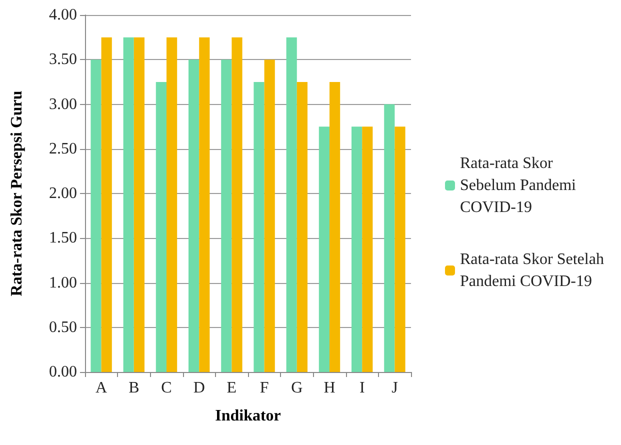 This screenshot has width=621, height=445. Describe the element at coordinates (534, 270) in the screenshot. I see `legend-label: Rata-rata Skor Setelah Pandemi COVID-19` at that location.